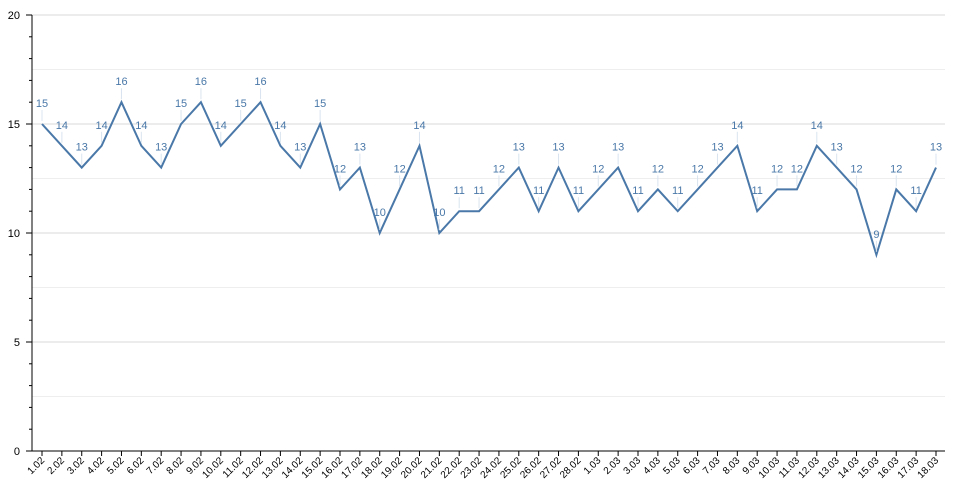  What do you see at coordinates (472, 468) in the screenshot?
I see `x-tick-label: 23.02` at bounding box center [472, 468].